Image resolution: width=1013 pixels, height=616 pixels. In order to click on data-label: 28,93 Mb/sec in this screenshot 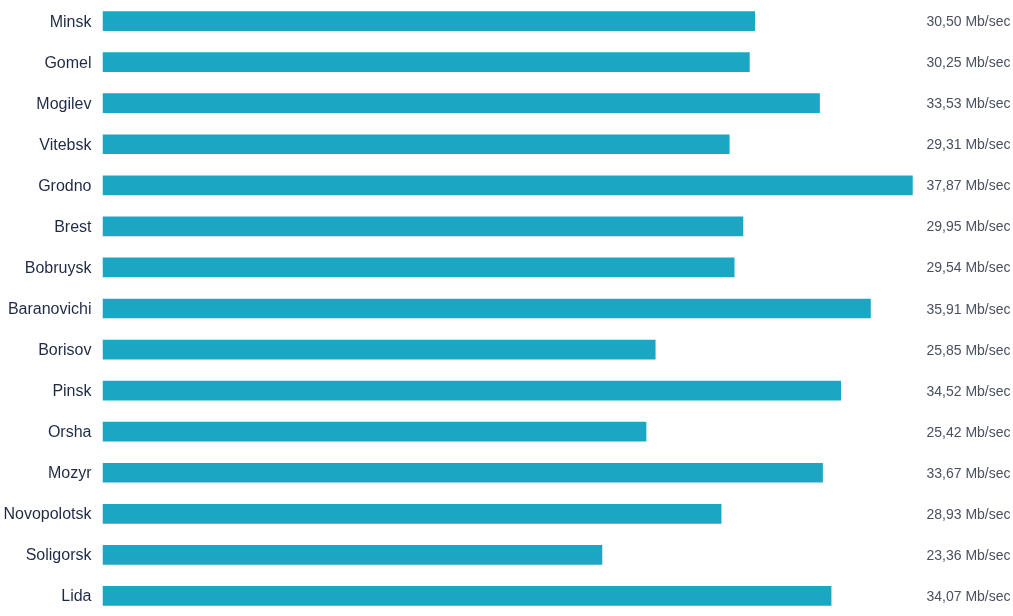, I will do `click(968, 513)`.